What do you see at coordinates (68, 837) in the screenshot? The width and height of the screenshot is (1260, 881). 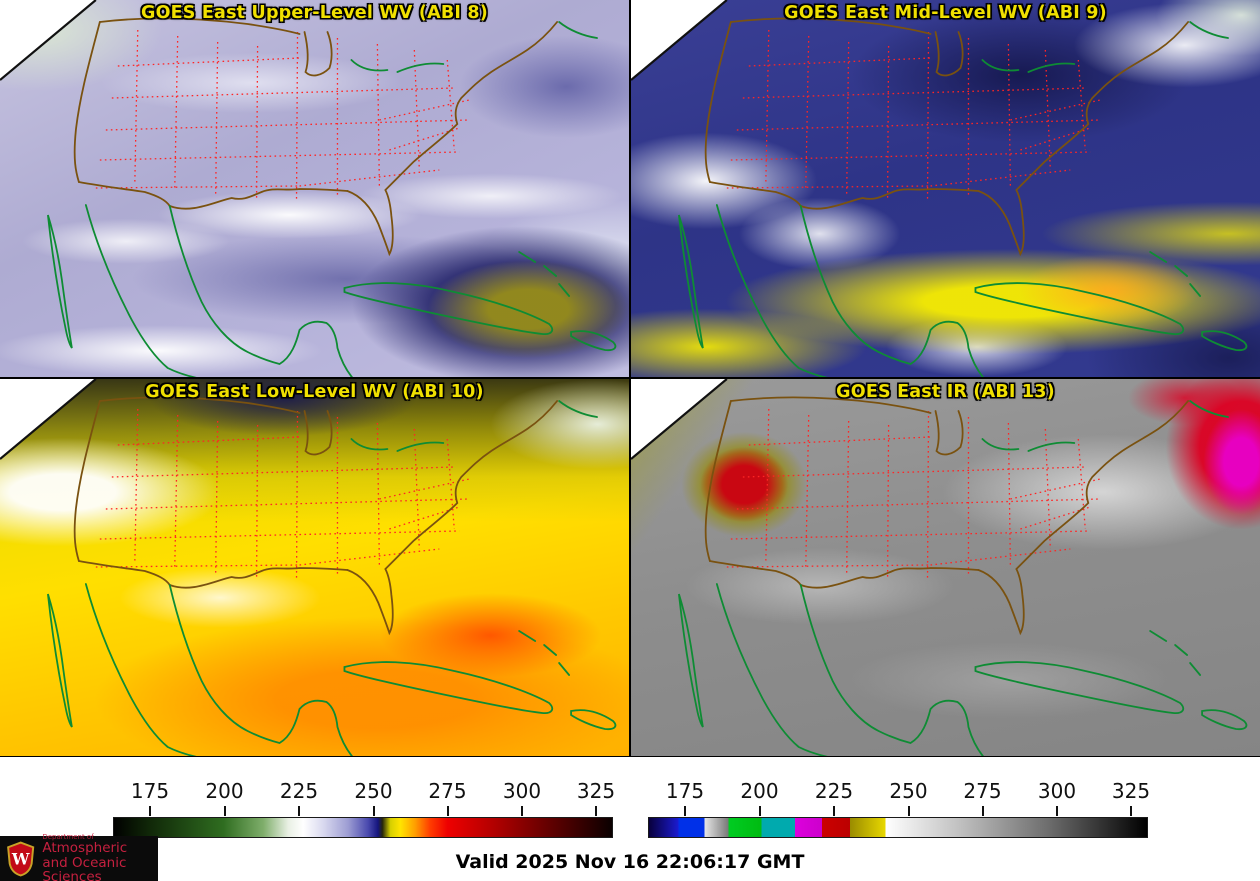 I see `logo-dept-line: Department of` at bounding box center [68, 837].